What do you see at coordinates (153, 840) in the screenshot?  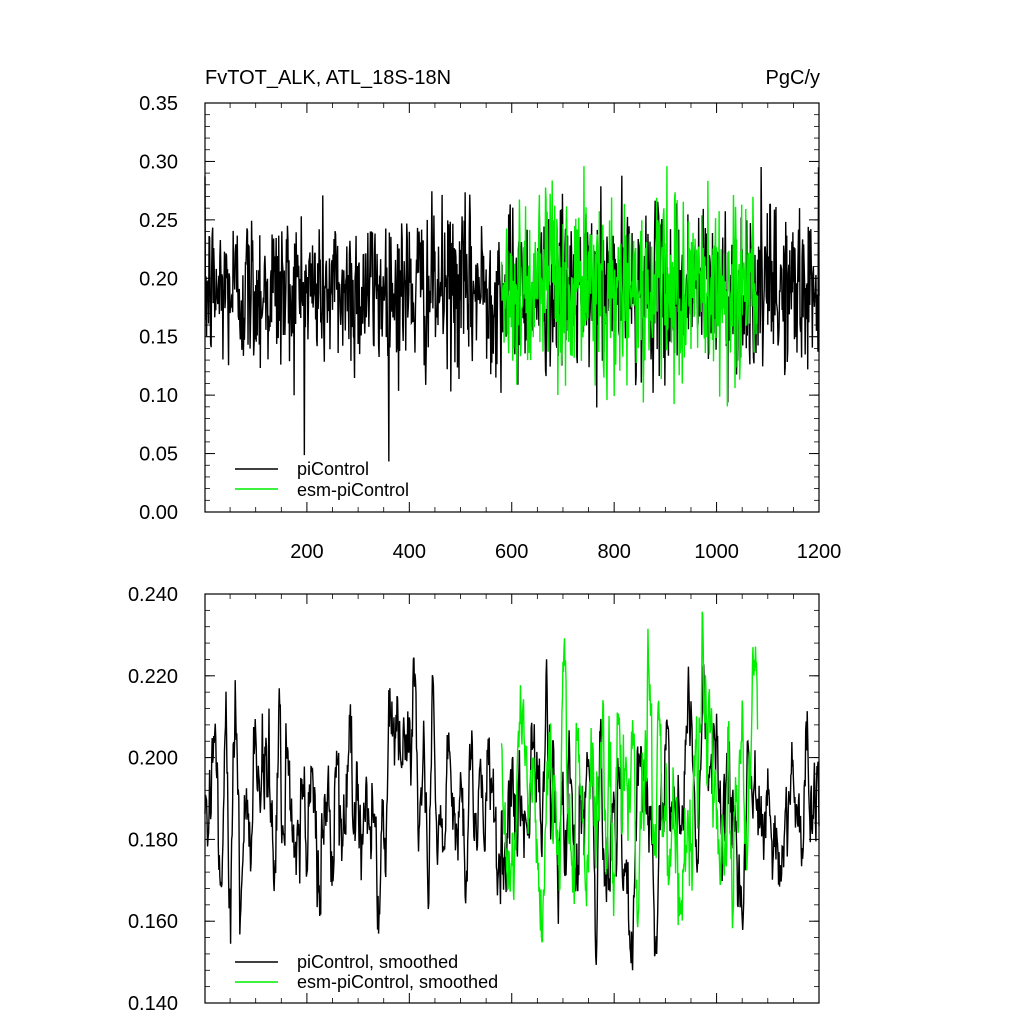 I see `y-tick-label: 0.180` at bounding box center [153, 840].